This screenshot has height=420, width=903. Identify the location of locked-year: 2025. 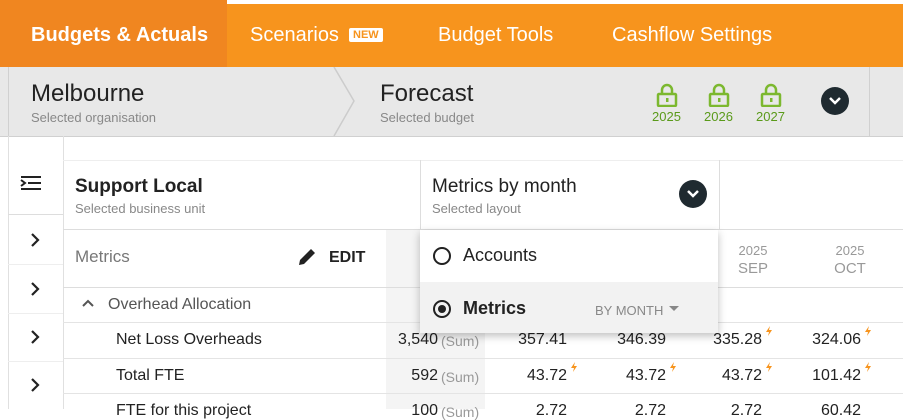
(666, 116).